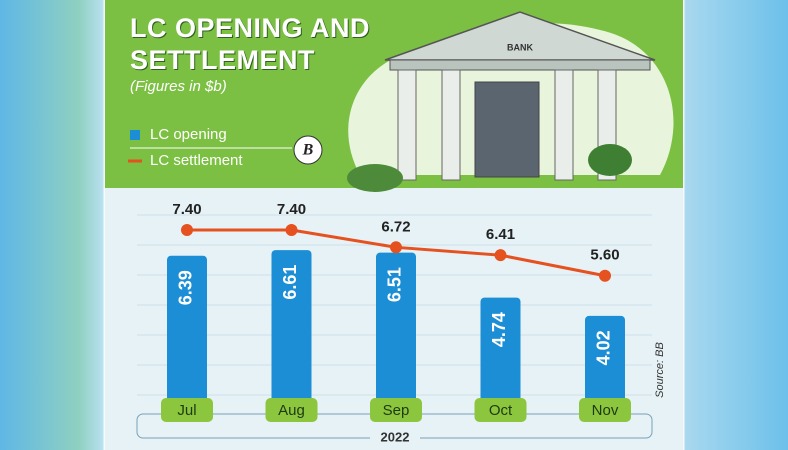 The image size is (788, 450). What do you see at coordinates (250, 44) in the screenshot?
I see `chart-title: LC OPENING AND SETTLEMENT` at bounding box center [250, 44].